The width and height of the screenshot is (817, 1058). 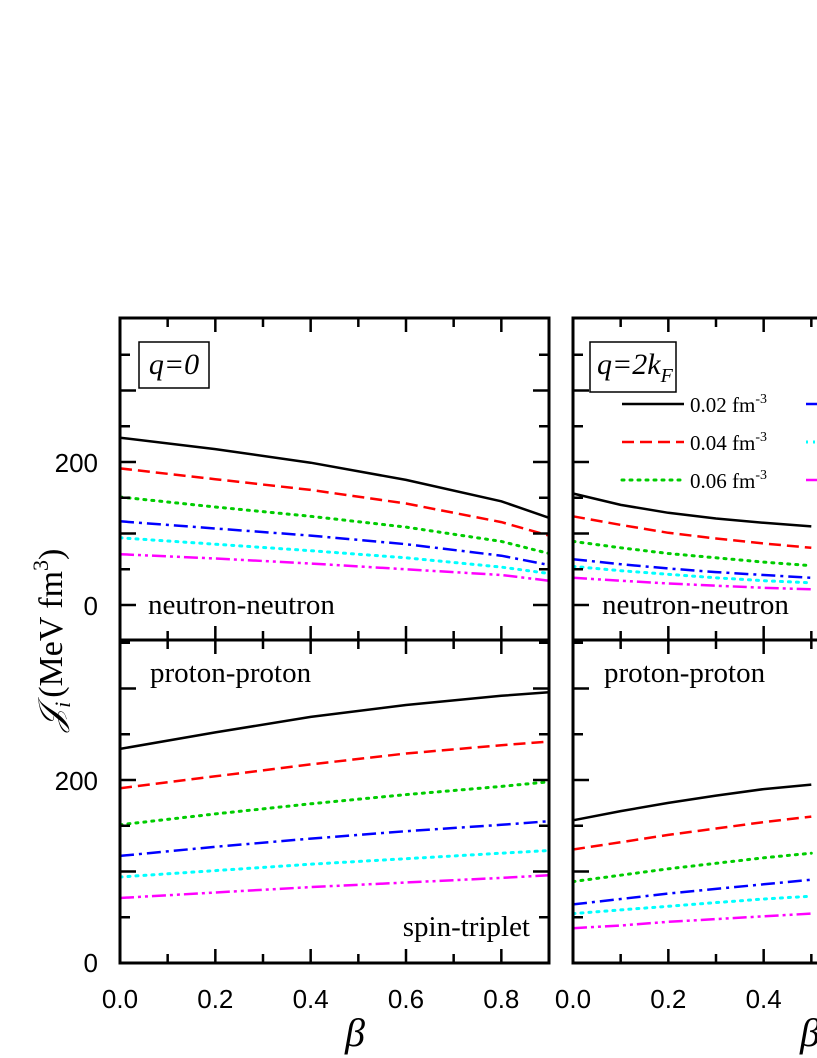 I want to click on legend-label-0-text: 0.02 fm, so click(x=722, y=405).